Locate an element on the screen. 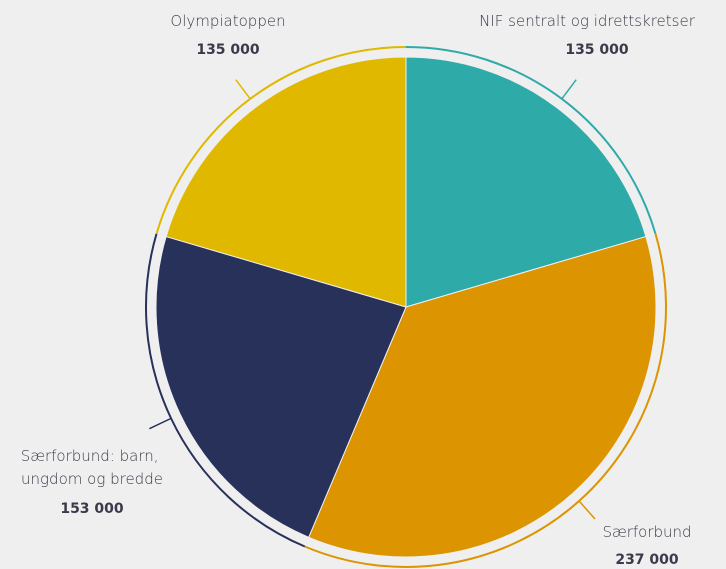 The image size is (726, 569). slice-label-saerforbund: Særforbund is located at coordinates (646, 532).